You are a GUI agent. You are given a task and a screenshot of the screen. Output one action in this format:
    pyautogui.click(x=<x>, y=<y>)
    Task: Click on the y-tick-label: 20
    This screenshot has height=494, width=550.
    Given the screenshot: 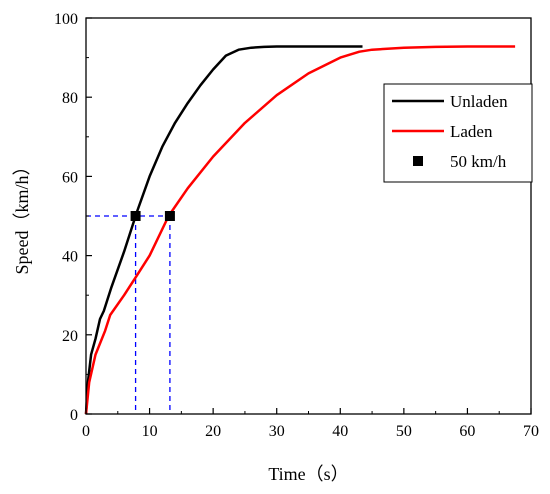 What is the action you would take?
    pyautogui.click(x=70, y=336)
    